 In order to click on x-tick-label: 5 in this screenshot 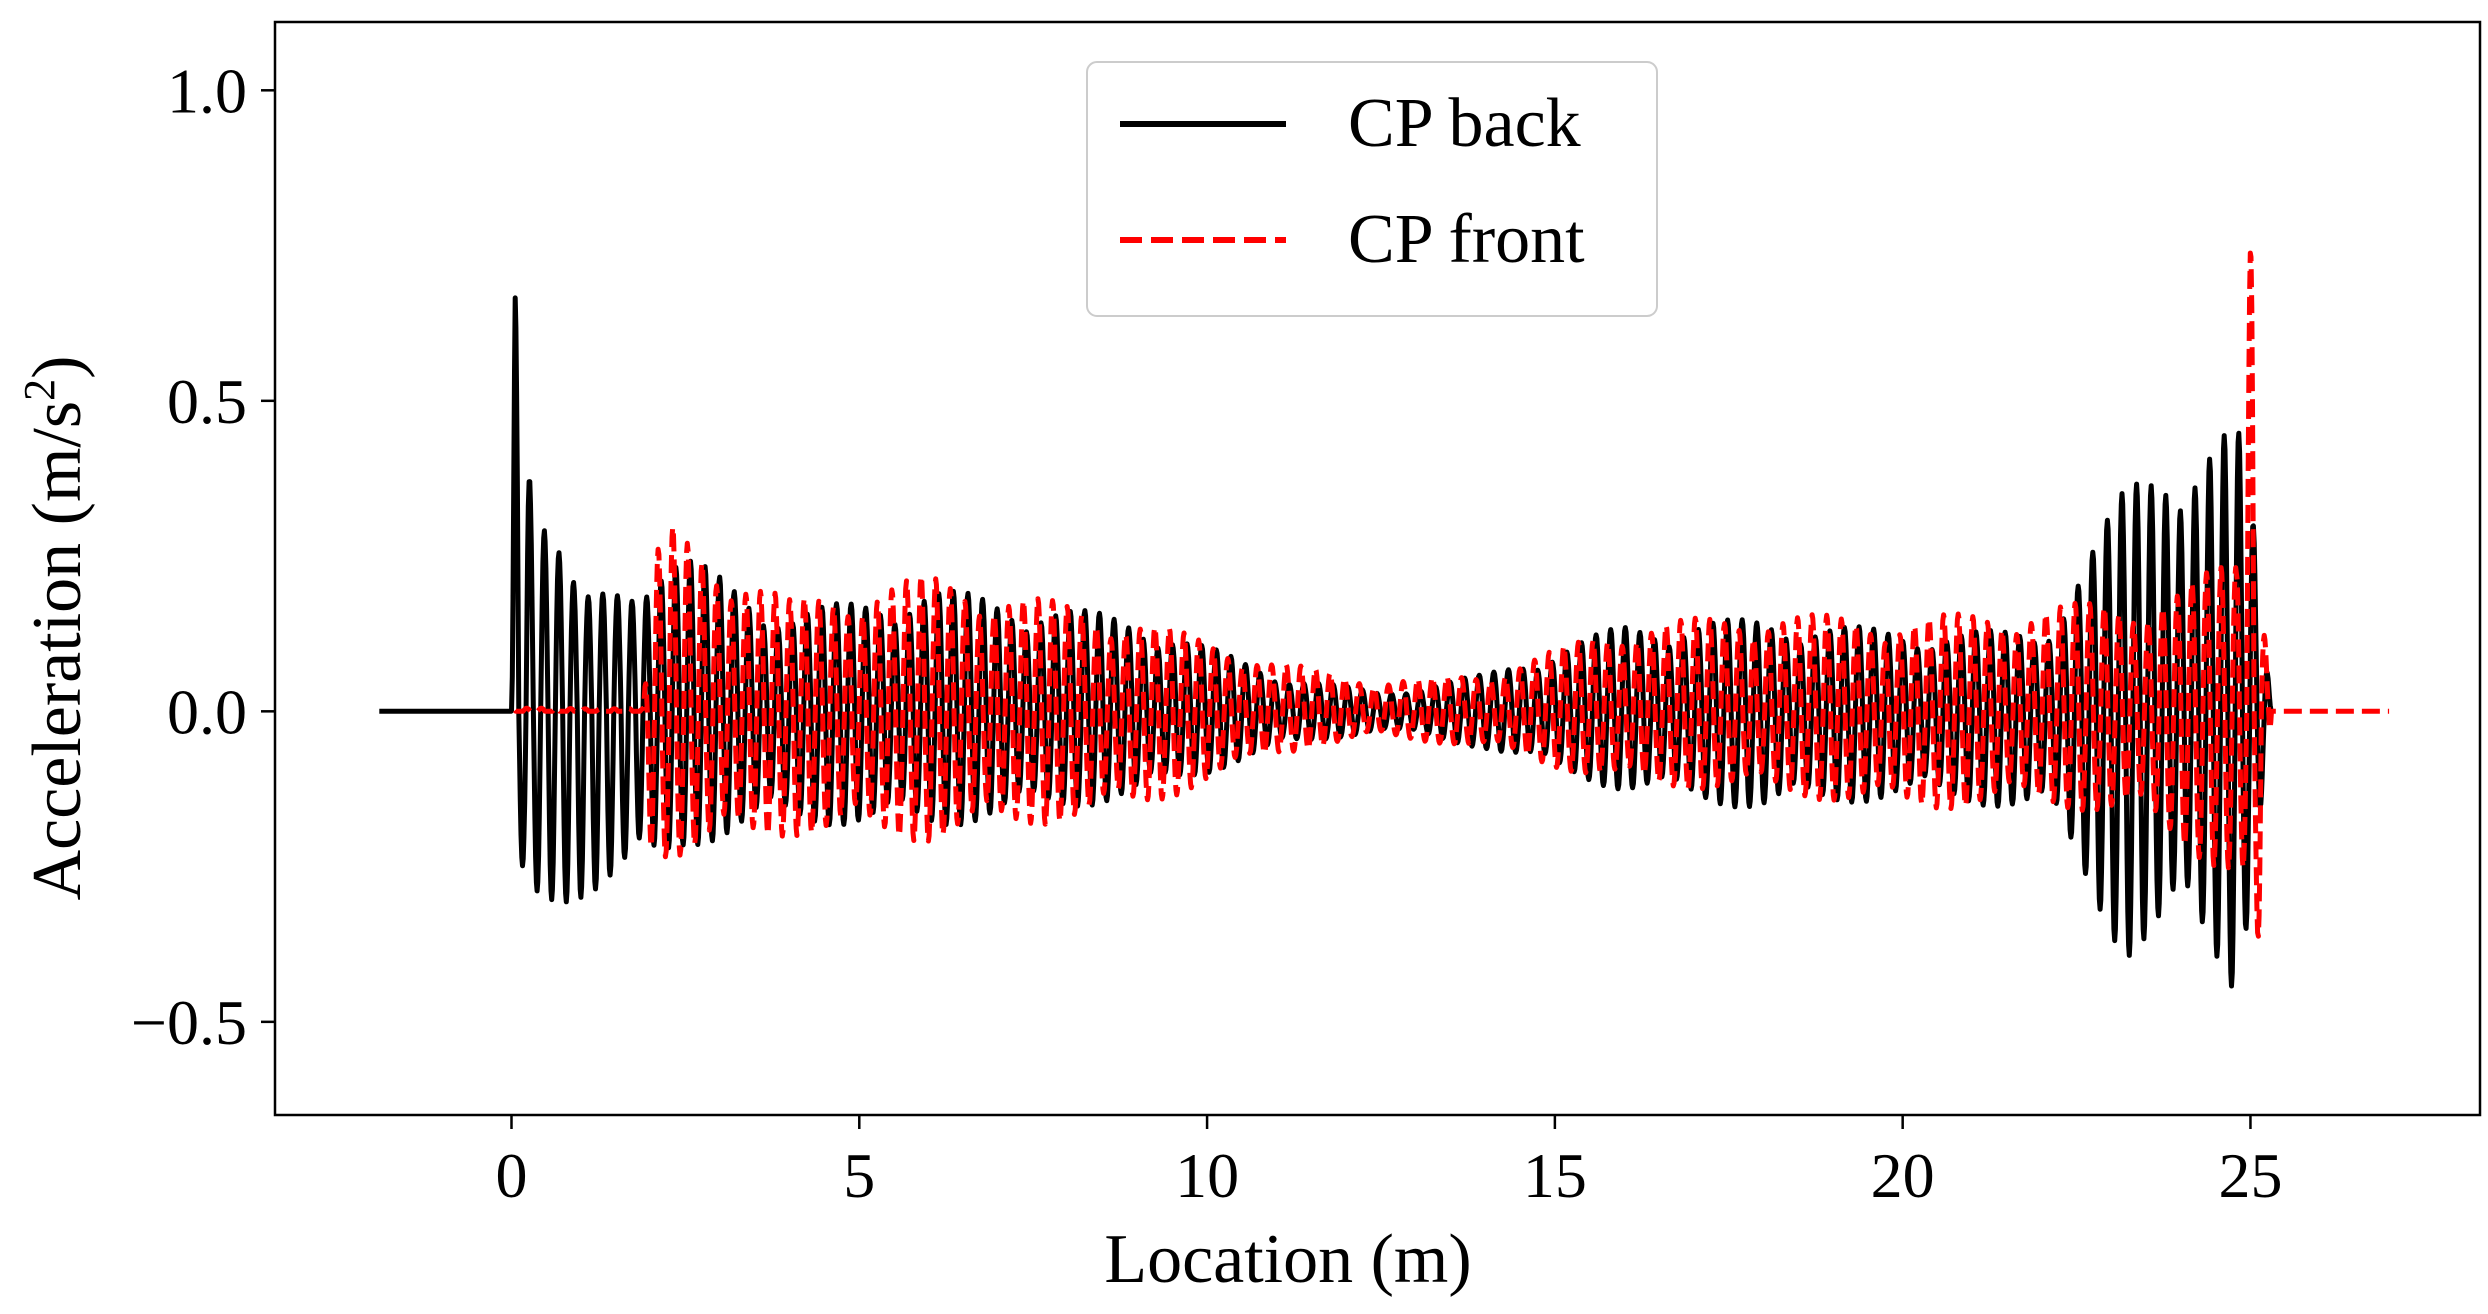, I will do `click(859, 1175)`.